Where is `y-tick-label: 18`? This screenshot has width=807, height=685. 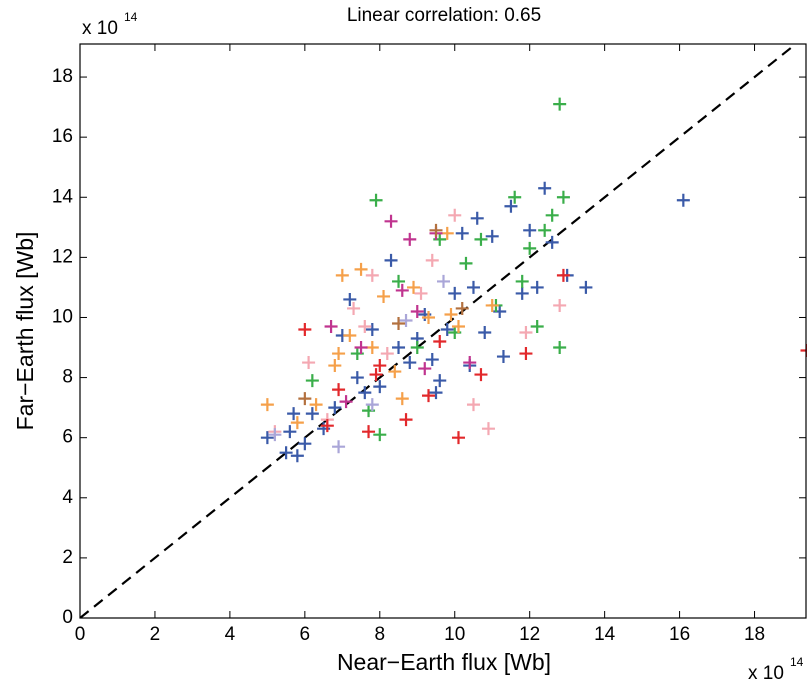
y-tick-label: 18 is located at coordinates (62, 76).